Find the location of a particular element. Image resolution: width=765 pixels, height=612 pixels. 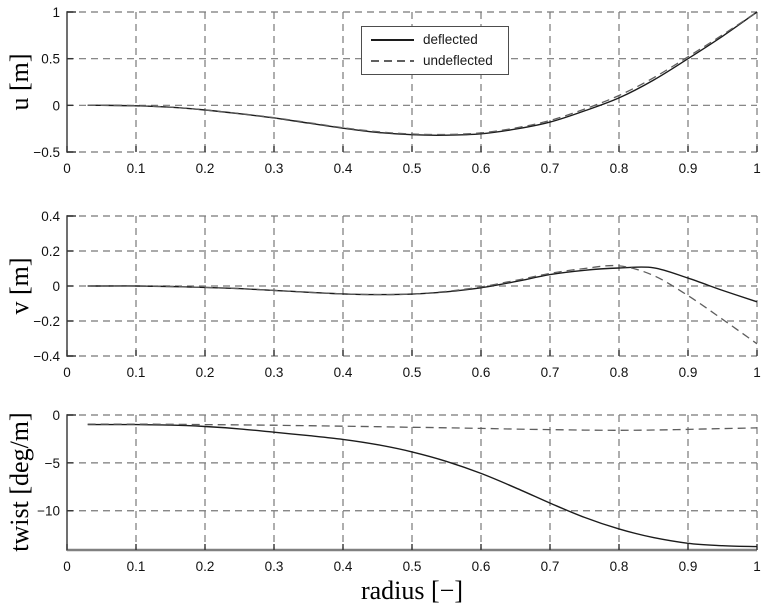

y-axis-label-twist: twist [deg/m] is located at coordinates (19, 482).